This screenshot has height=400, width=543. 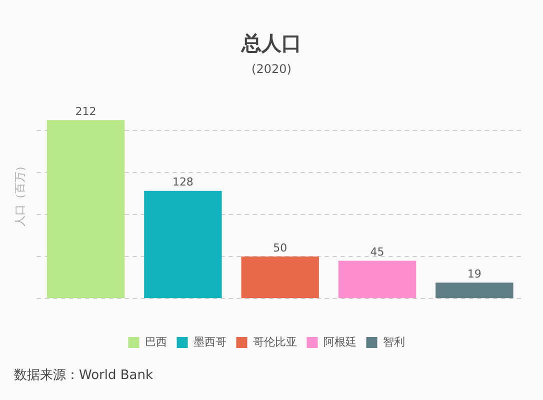 I want to click on data-label: 212, so click(x=85, y=111).